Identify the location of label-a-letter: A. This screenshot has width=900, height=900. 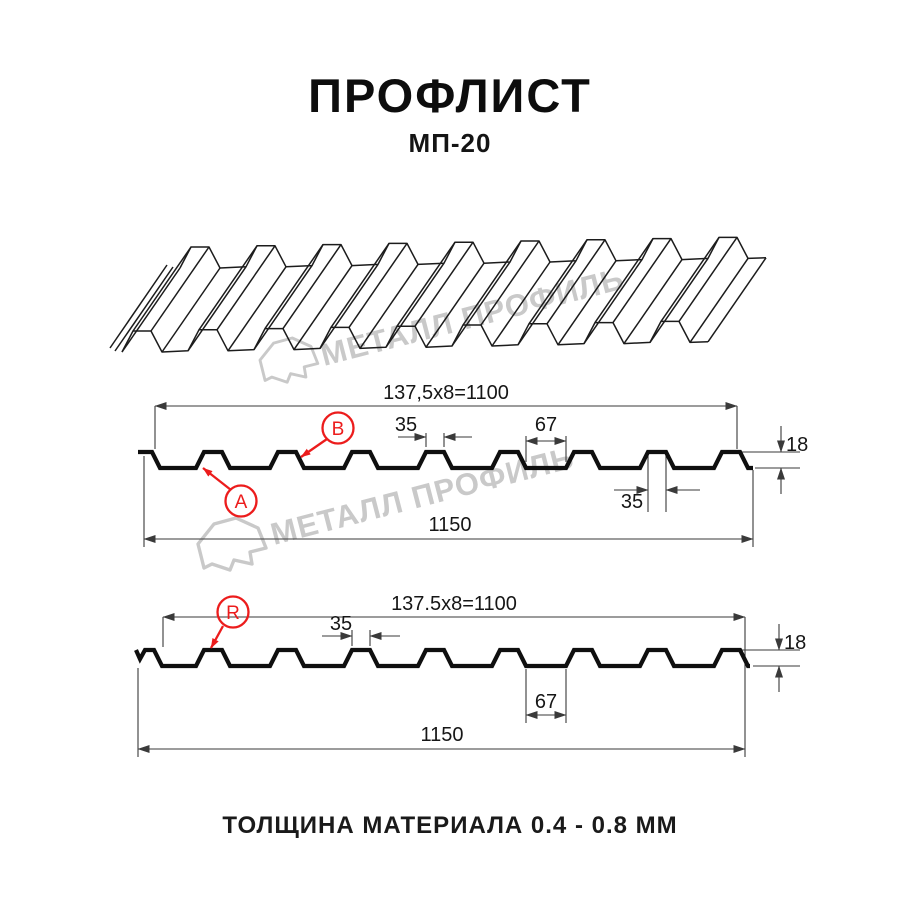
(241, 502).